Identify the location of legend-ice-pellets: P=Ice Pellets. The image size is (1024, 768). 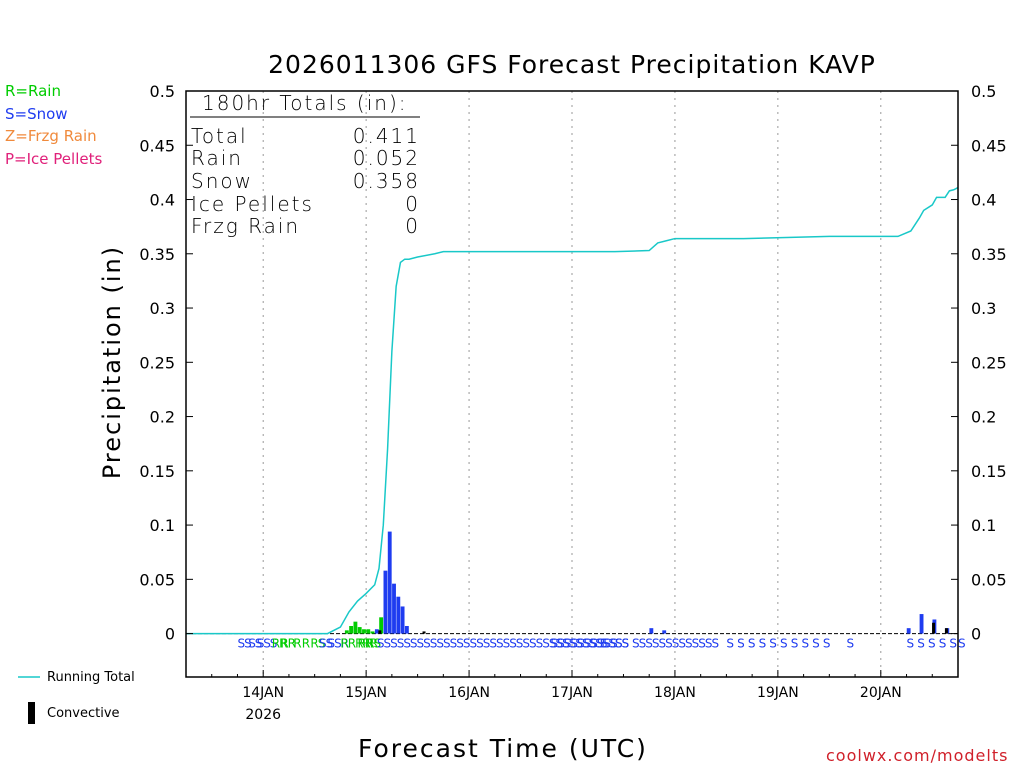
(54, 159).